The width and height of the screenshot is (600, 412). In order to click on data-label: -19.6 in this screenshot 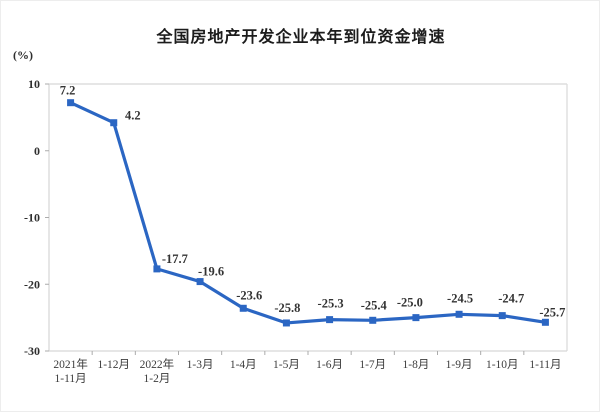, I will do `click(211, 272)`.